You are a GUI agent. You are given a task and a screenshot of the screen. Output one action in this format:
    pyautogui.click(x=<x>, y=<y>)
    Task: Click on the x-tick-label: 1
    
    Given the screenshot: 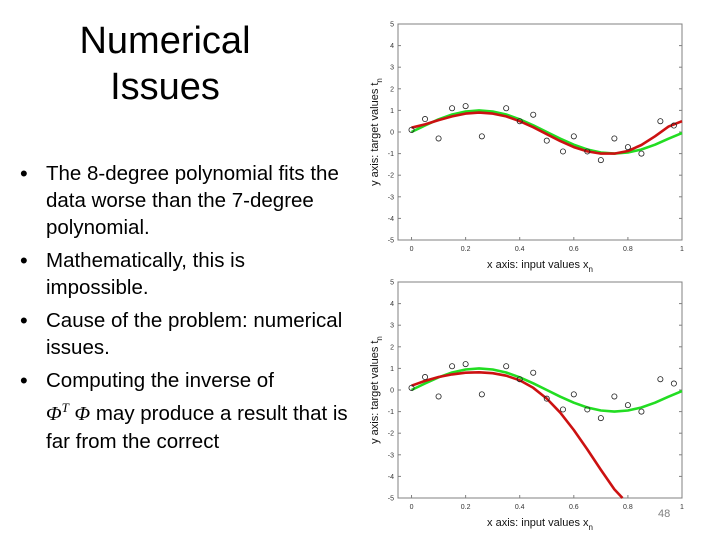 What is the action you would take?
    pyautogui.click(x=682, y=507)
    